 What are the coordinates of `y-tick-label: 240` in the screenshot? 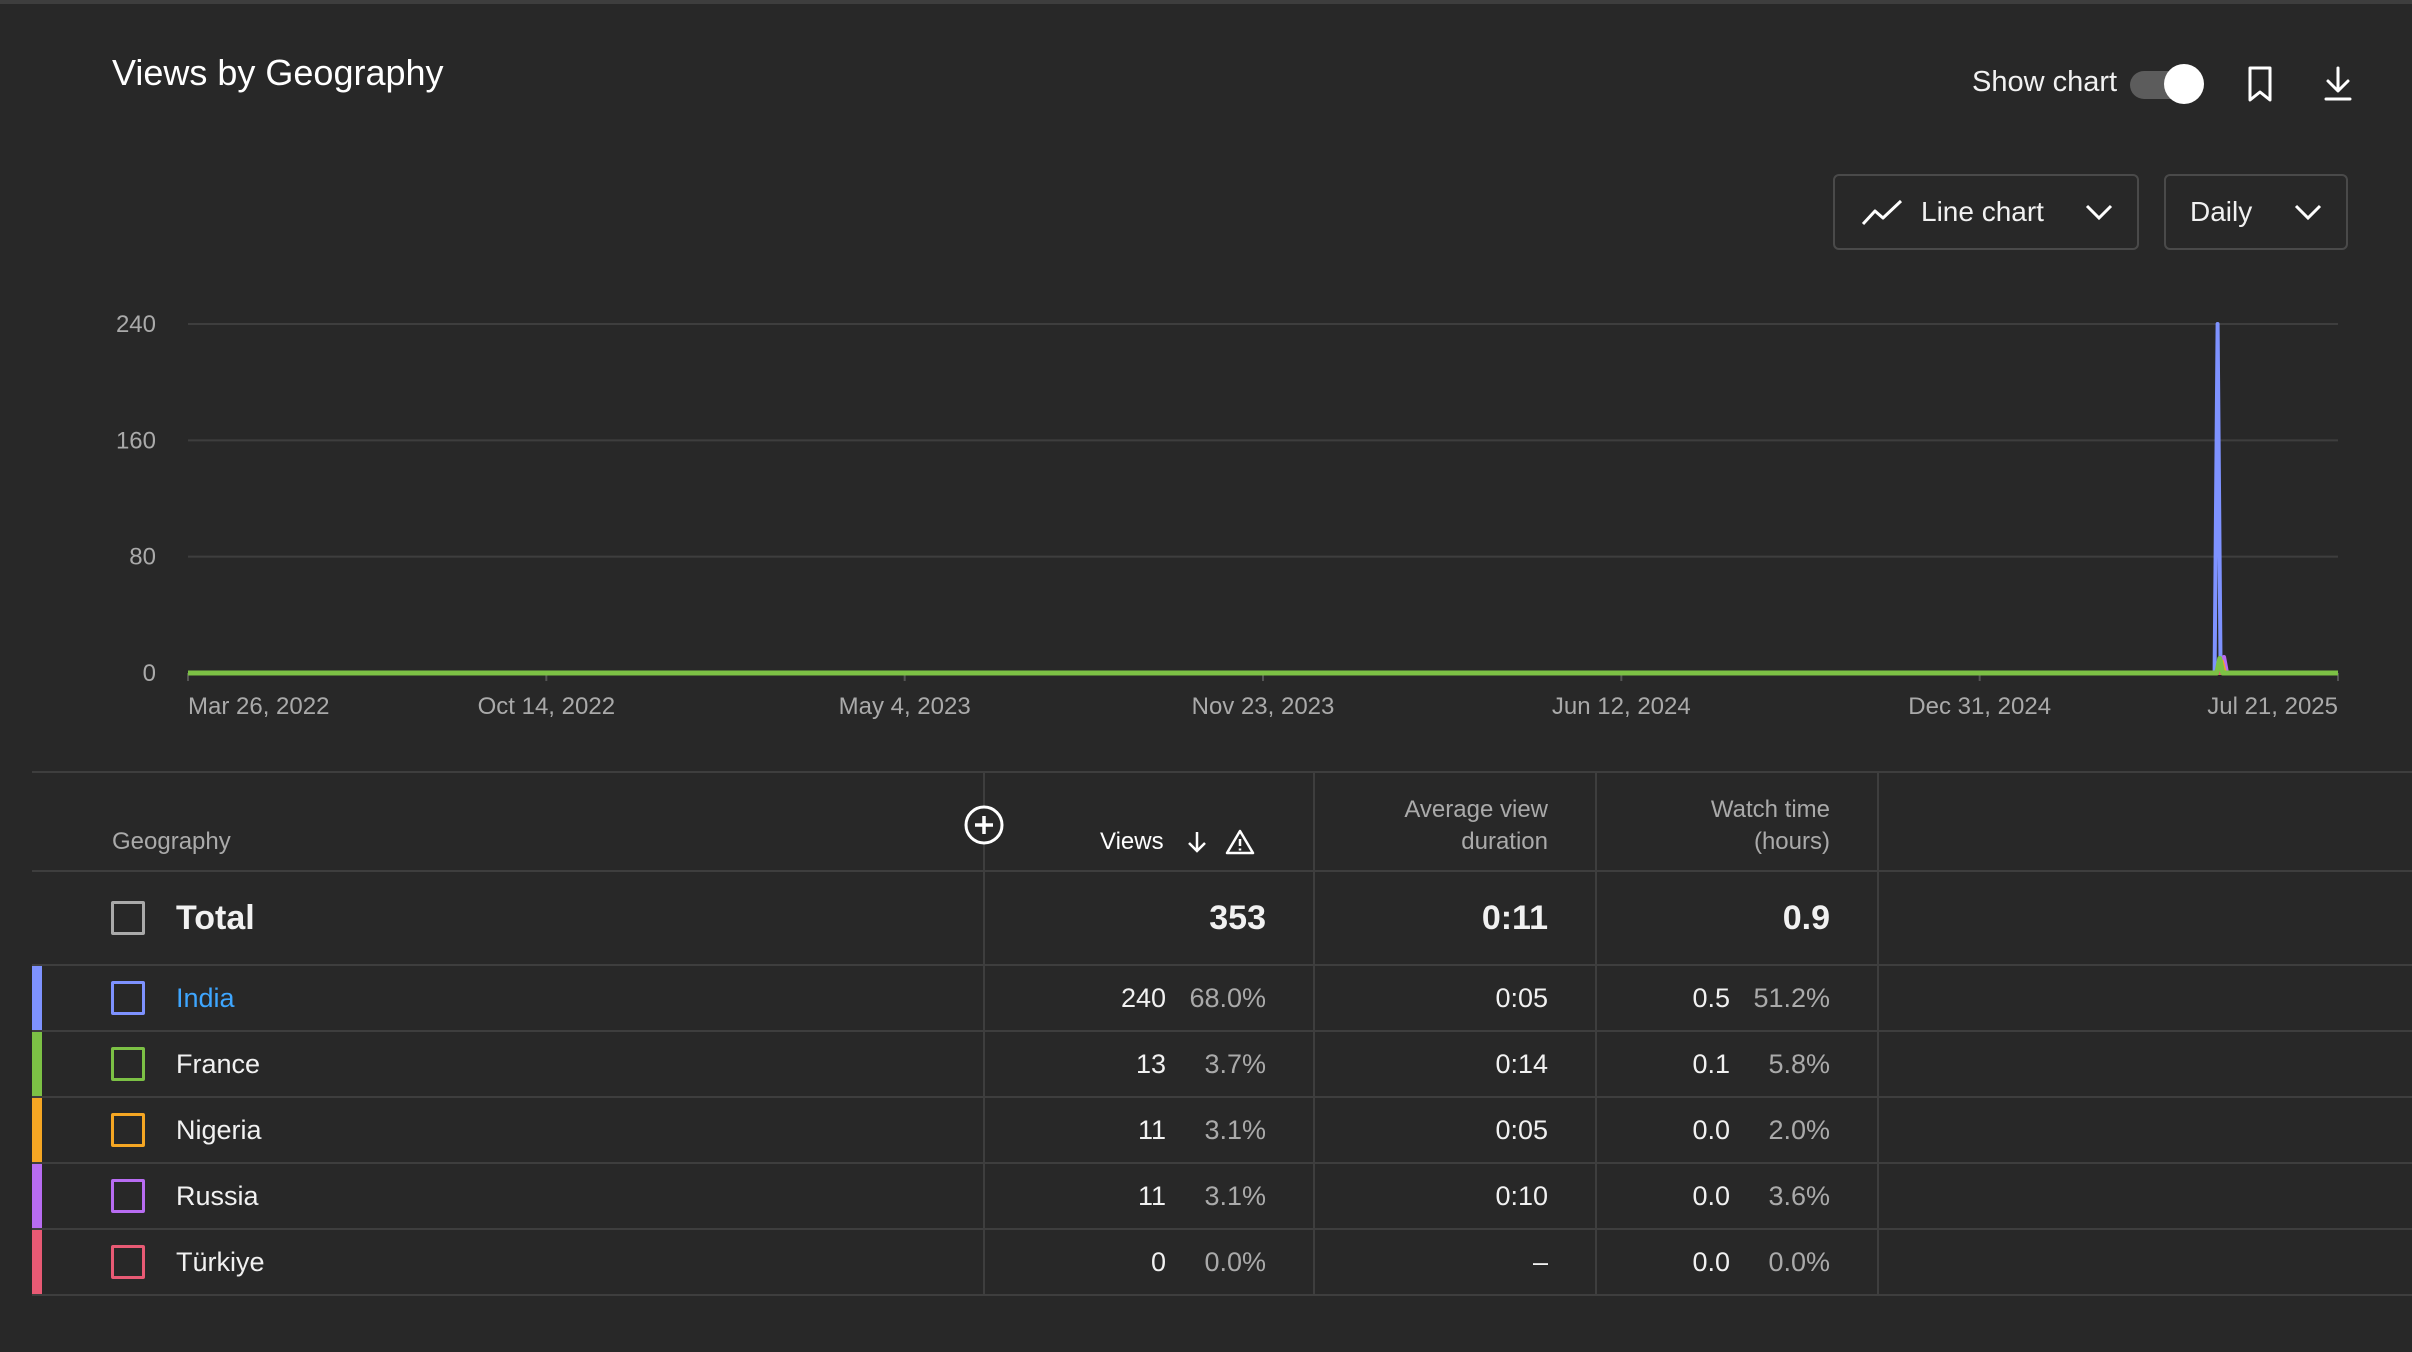 It's located at (136, 324).